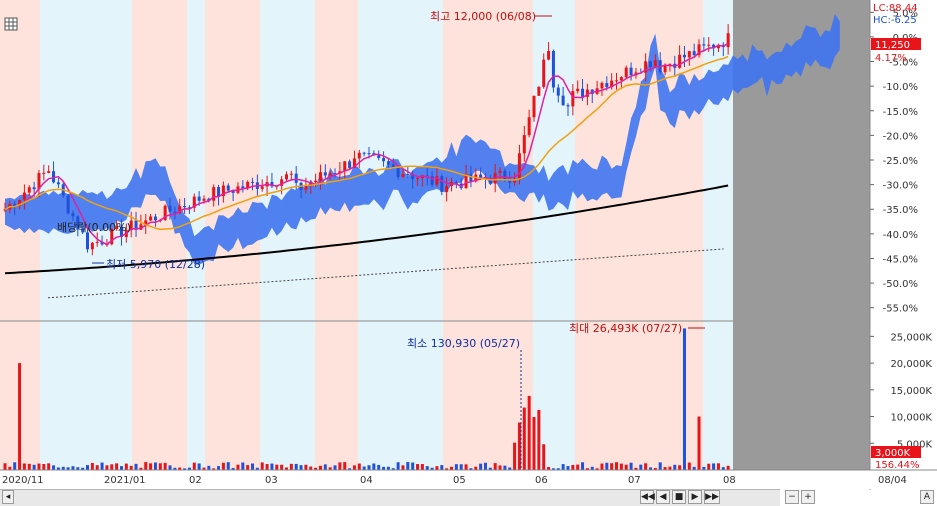 This screenshot has height=506, width=937. I want to click on grid-icon-frame, so click(11, 24).